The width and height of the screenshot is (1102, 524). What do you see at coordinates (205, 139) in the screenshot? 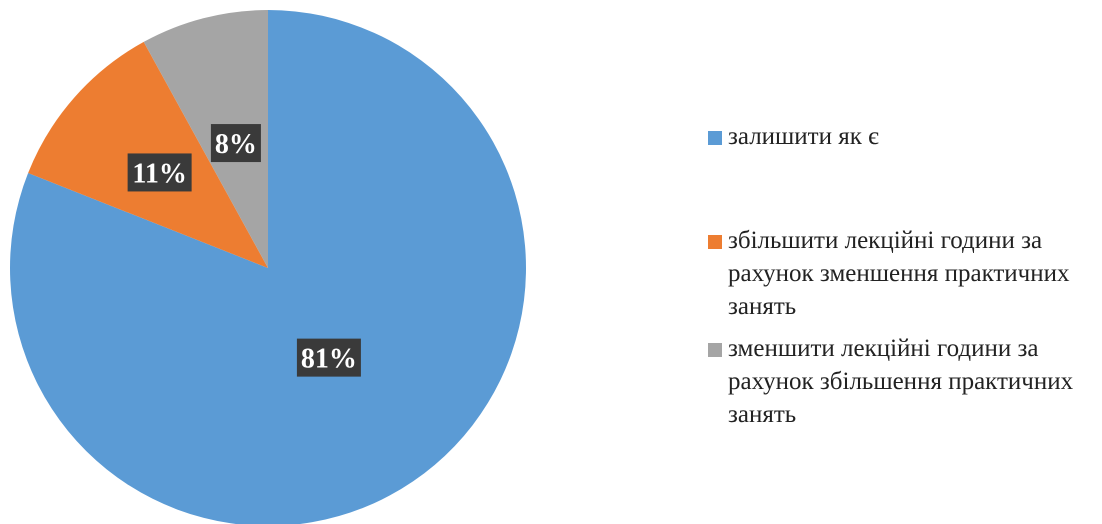
I see `pie-slice` at bounding box center [205, 139].